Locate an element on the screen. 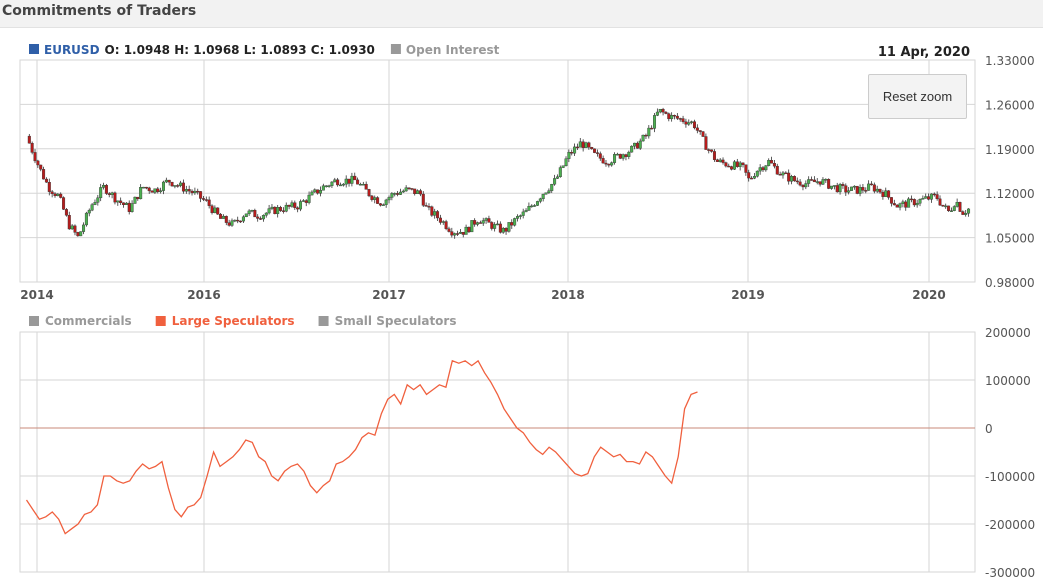 This screenshot has height=579, width=1043. cot-legend-label: Large Speculators is located at coordinates (233, 321).